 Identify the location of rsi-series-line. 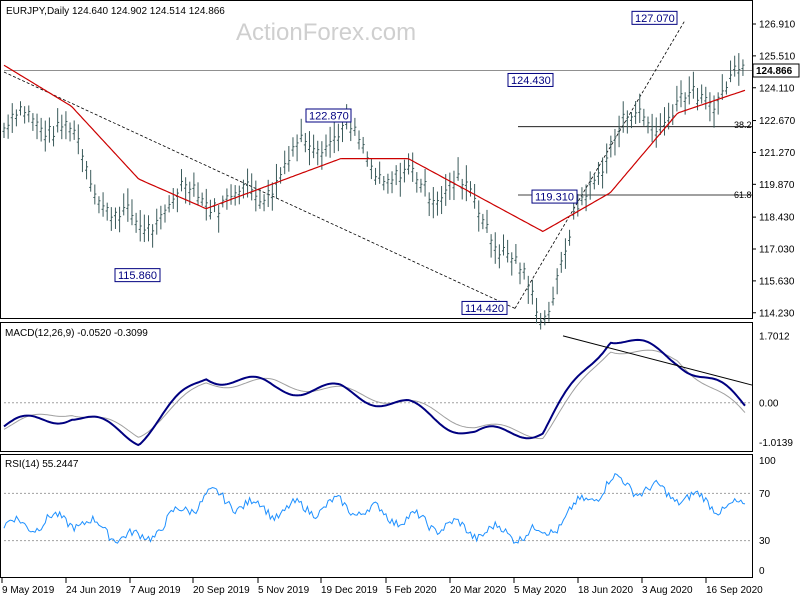
(374, 508).